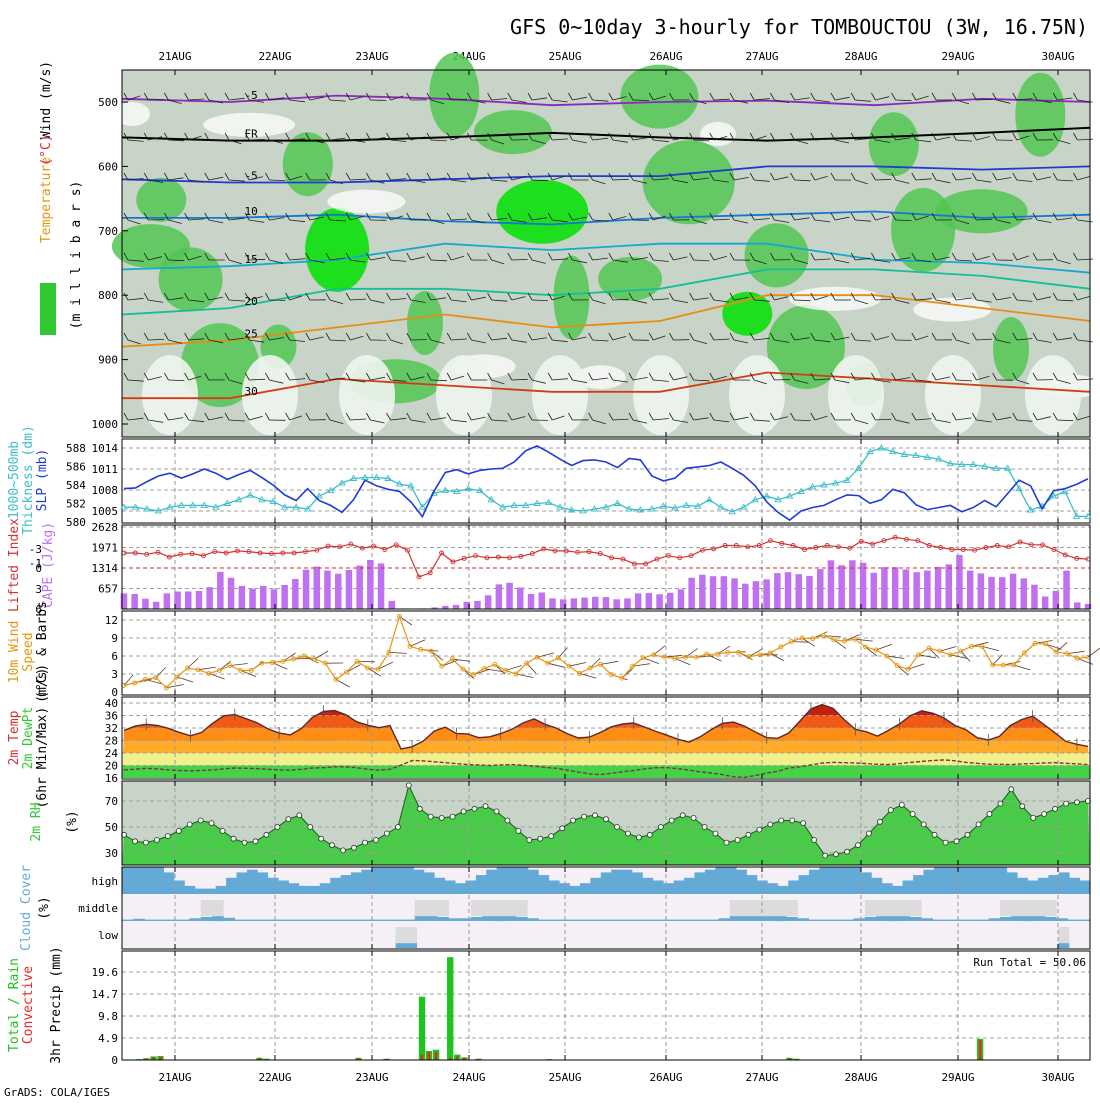 This screenshot has width=1100, height=1104. What do you see at coordinates (1053, 395) in the screenshot?
I see `dry-layer-patch` at bounding box center [1053, 395].